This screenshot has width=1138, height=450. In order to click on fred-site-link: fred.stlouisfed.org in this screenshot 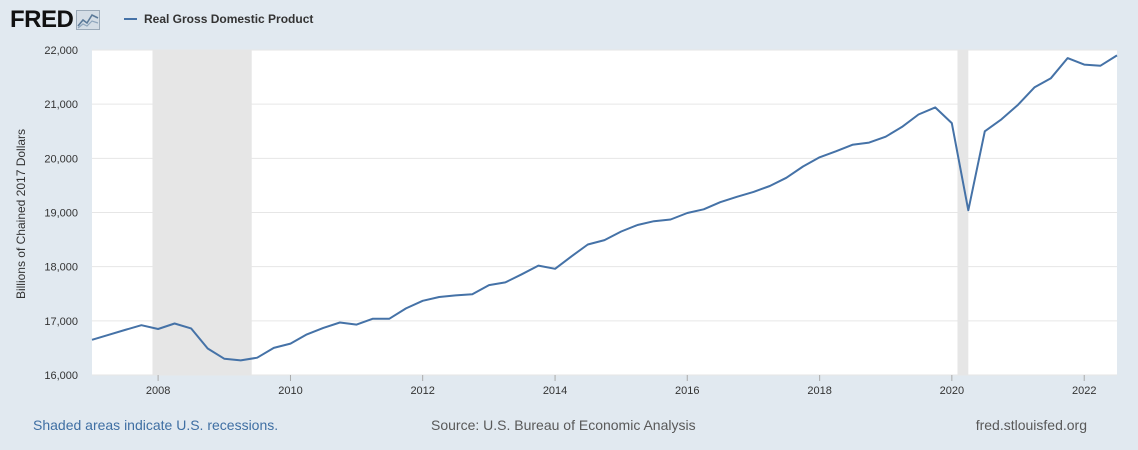, I will do `click(1031, 425)`.